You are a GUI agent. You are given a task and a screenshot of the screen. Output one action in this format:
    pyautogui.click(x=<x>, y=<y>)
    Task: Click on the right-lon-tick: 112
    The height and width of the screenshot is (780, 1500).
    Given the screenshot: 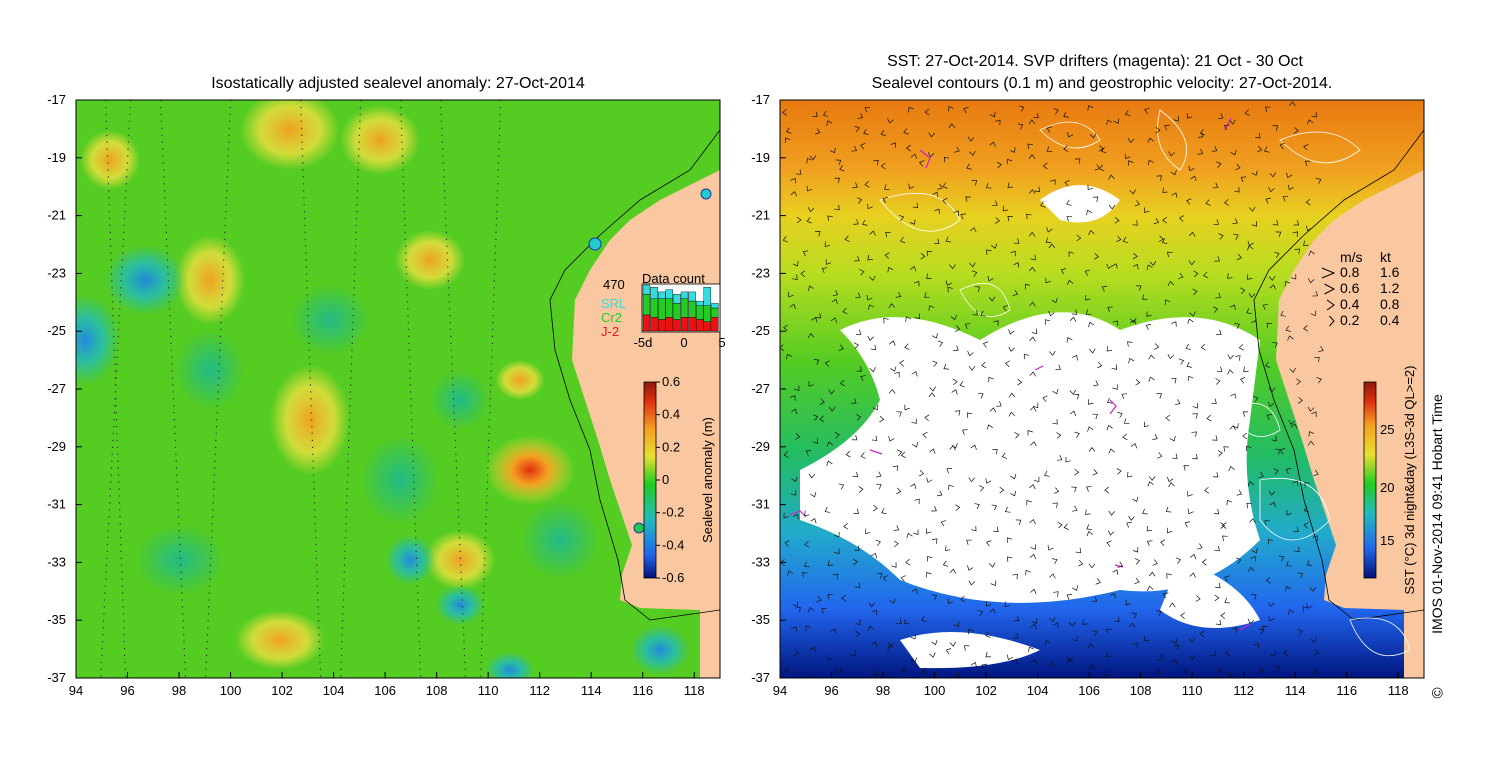 What is the action you would take?
    pyautogui.click(x=1243, y=690)
    